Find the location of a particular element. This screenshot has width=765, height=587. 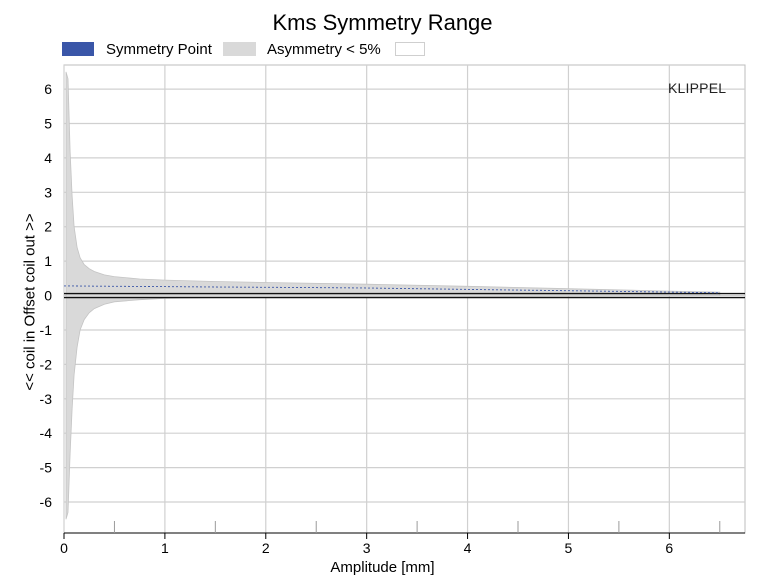

y-tick-label--4: -4 is located at coordinates (46, 433).